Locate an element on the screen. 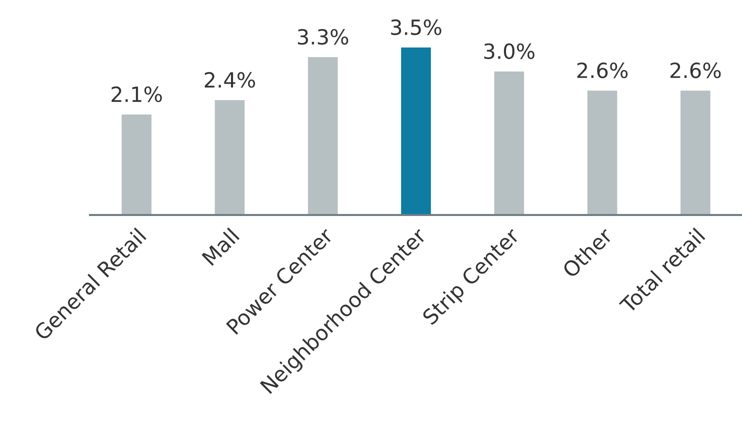  data-label: 2.1% is located at coordinates (137, 94).